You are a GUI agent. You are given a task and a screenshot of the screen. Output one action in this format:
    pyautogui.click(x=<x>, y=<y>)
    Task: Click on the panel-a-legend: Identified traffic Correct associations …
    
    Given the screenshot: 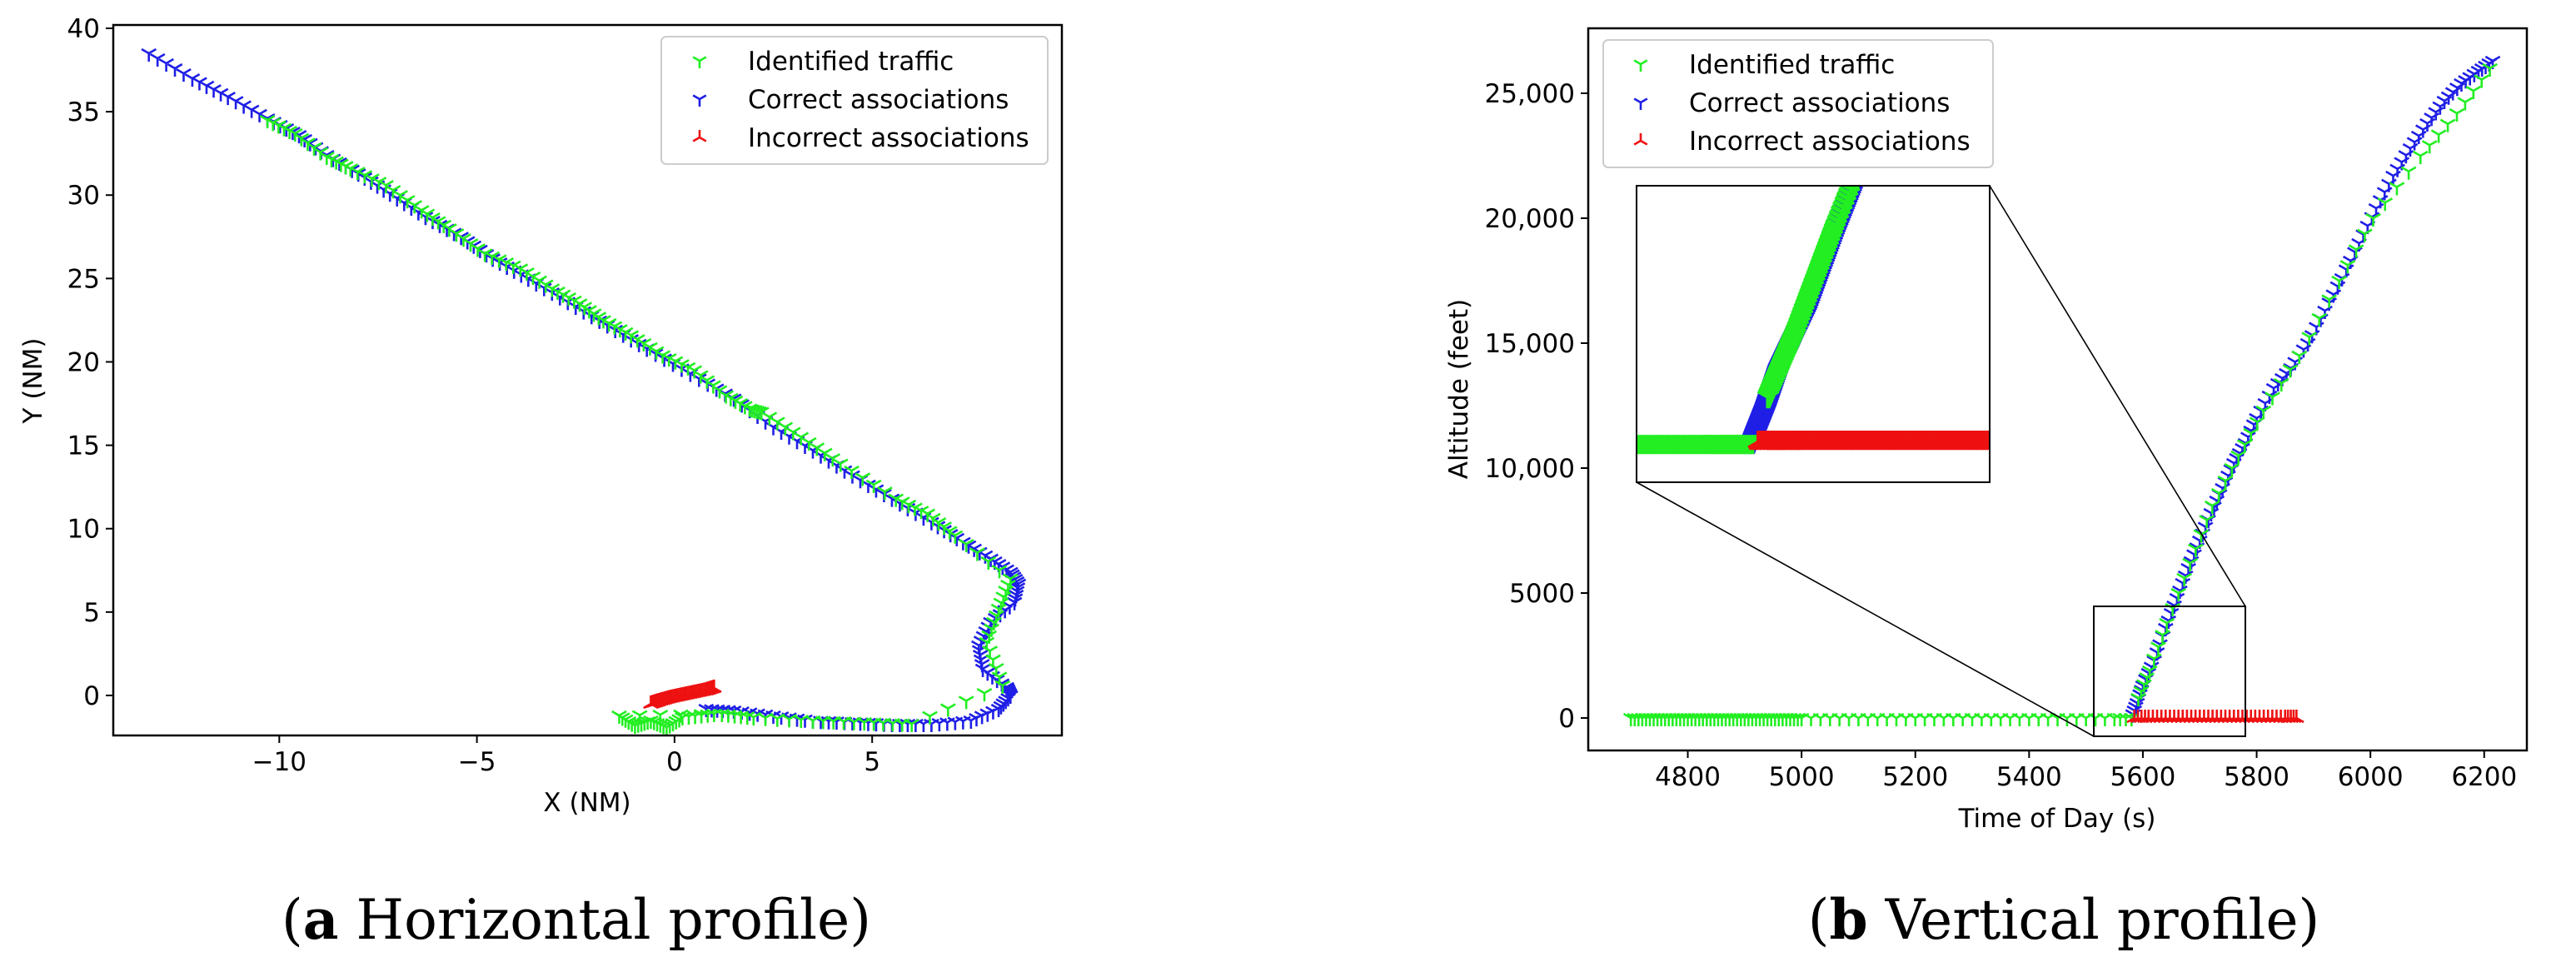 What is the action you would take?
    pyautogui.click(x=855, y=100)
    